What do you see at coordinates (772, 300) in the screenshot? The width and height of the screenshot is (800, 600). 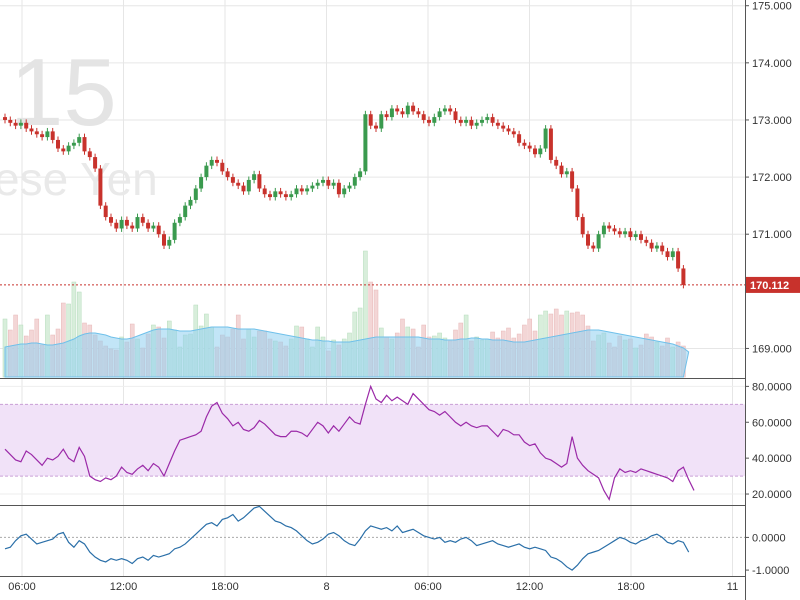 I see `price-scale` at bounding box center [772, 300].